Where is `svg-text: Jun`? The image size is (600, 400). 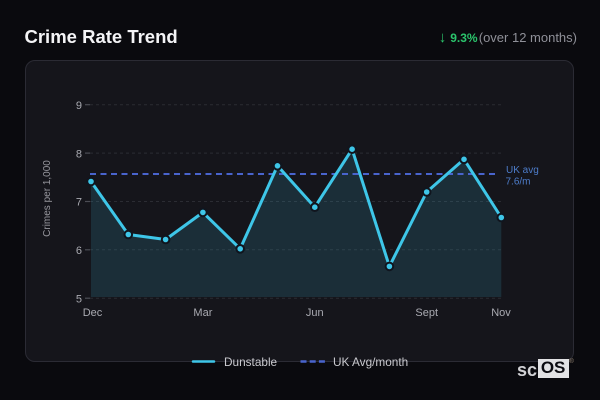
svg-text: Jun is located at coordinates (315, 313).